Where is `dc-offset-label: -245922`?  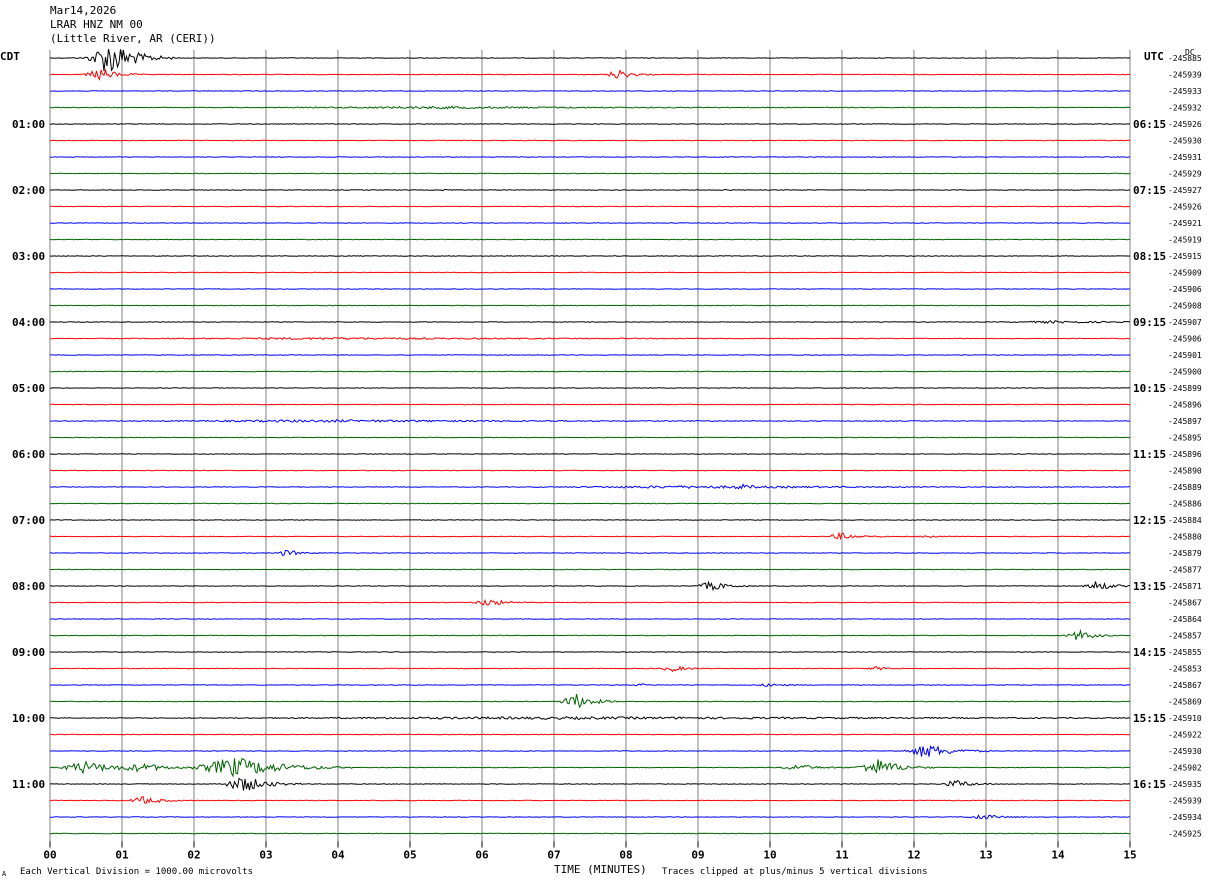
dc-offset-label: -245922 is located at coordinates (1185, 735).